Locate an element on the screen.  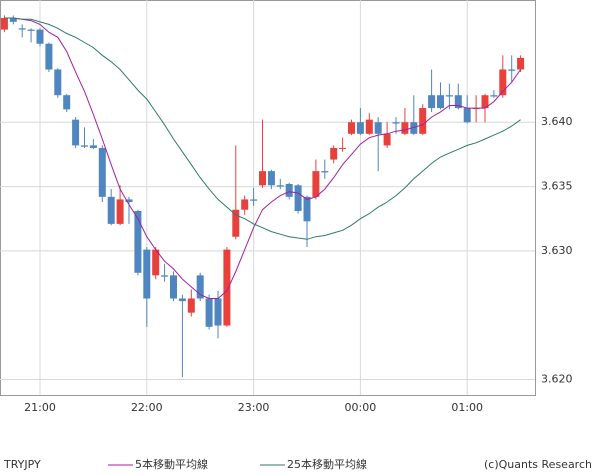
x-tick-label: 01:00 is located at coordinates (467, 407).